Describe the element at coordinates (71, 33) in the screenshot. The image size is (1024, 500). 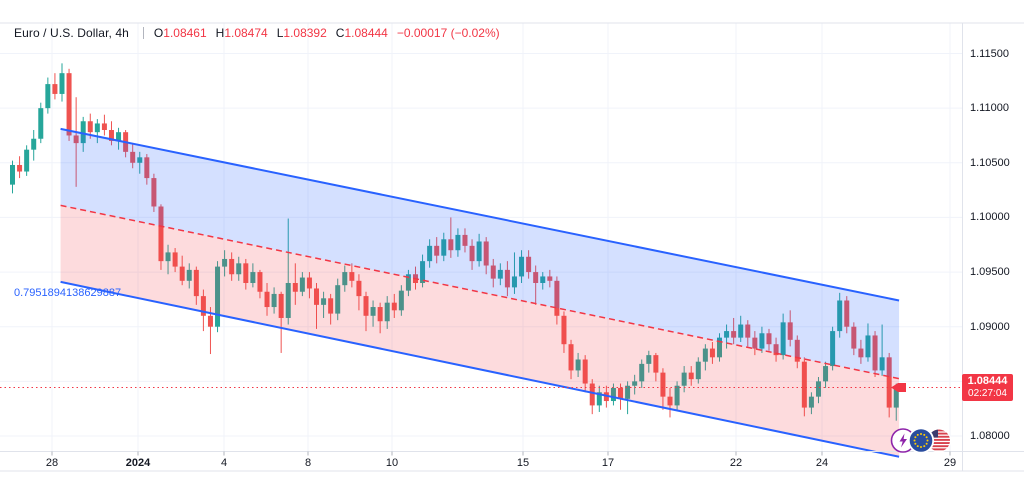
I see `symbol-title: Euro / U.S. Dollar, 4h` at that location.